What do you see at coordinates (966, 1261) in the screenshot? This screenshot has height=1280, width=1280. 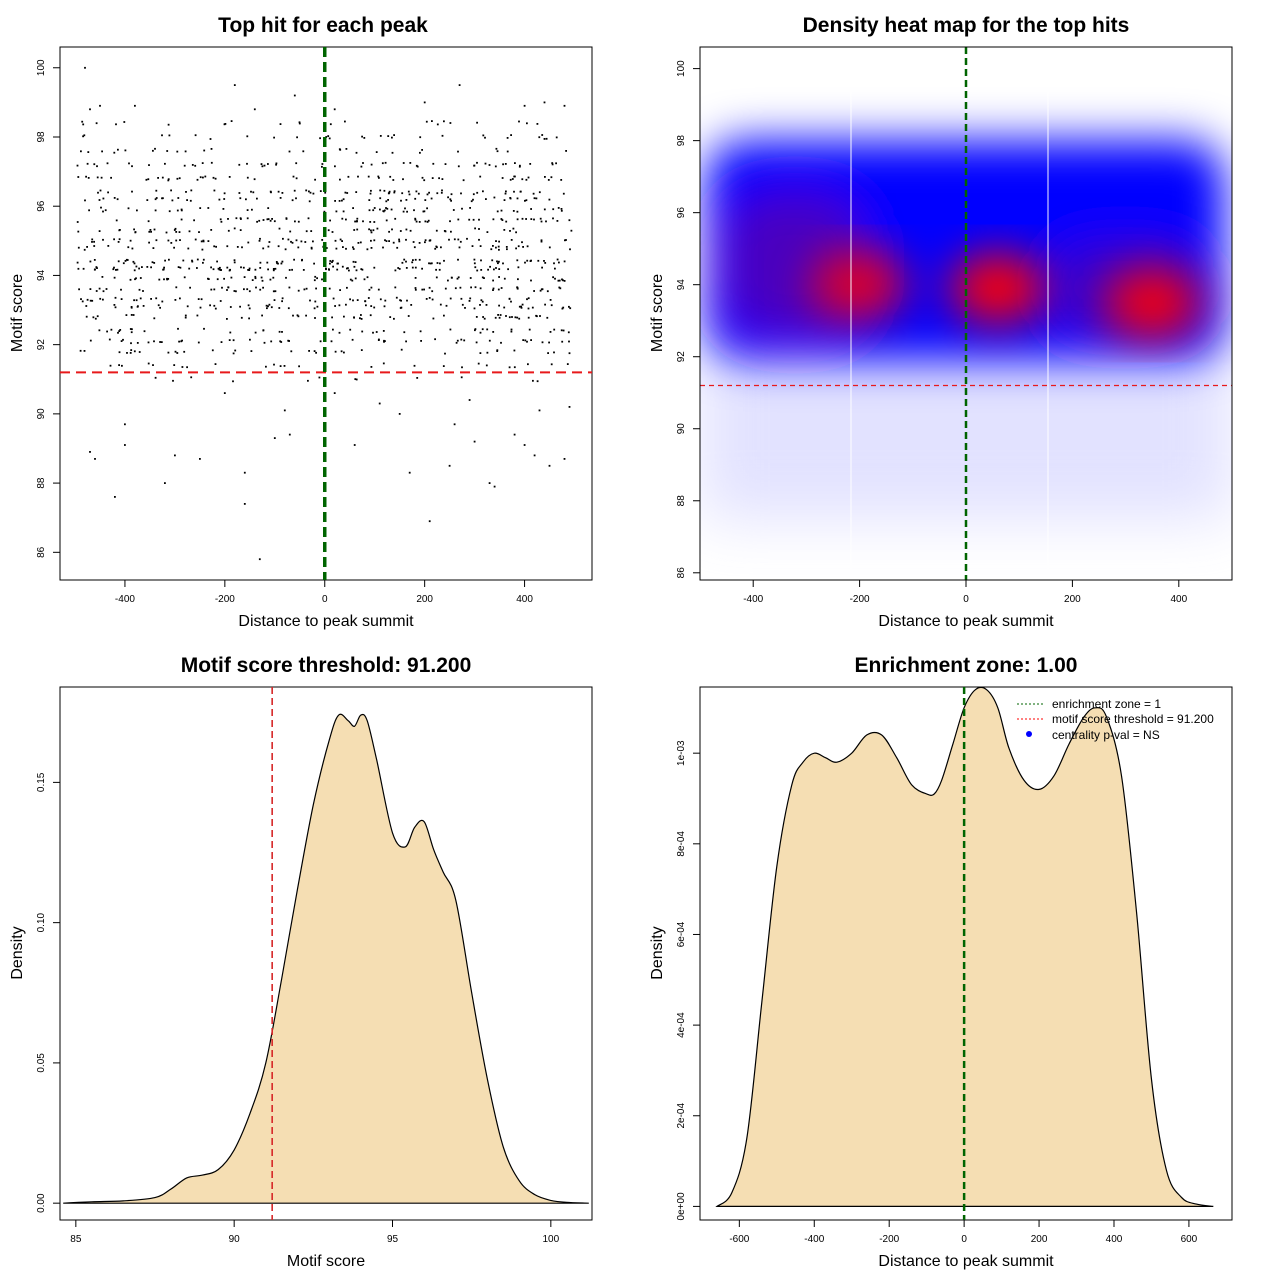 I see `distance-density-x-label: Distance to peak summit` at bounding box center [966, 1261].